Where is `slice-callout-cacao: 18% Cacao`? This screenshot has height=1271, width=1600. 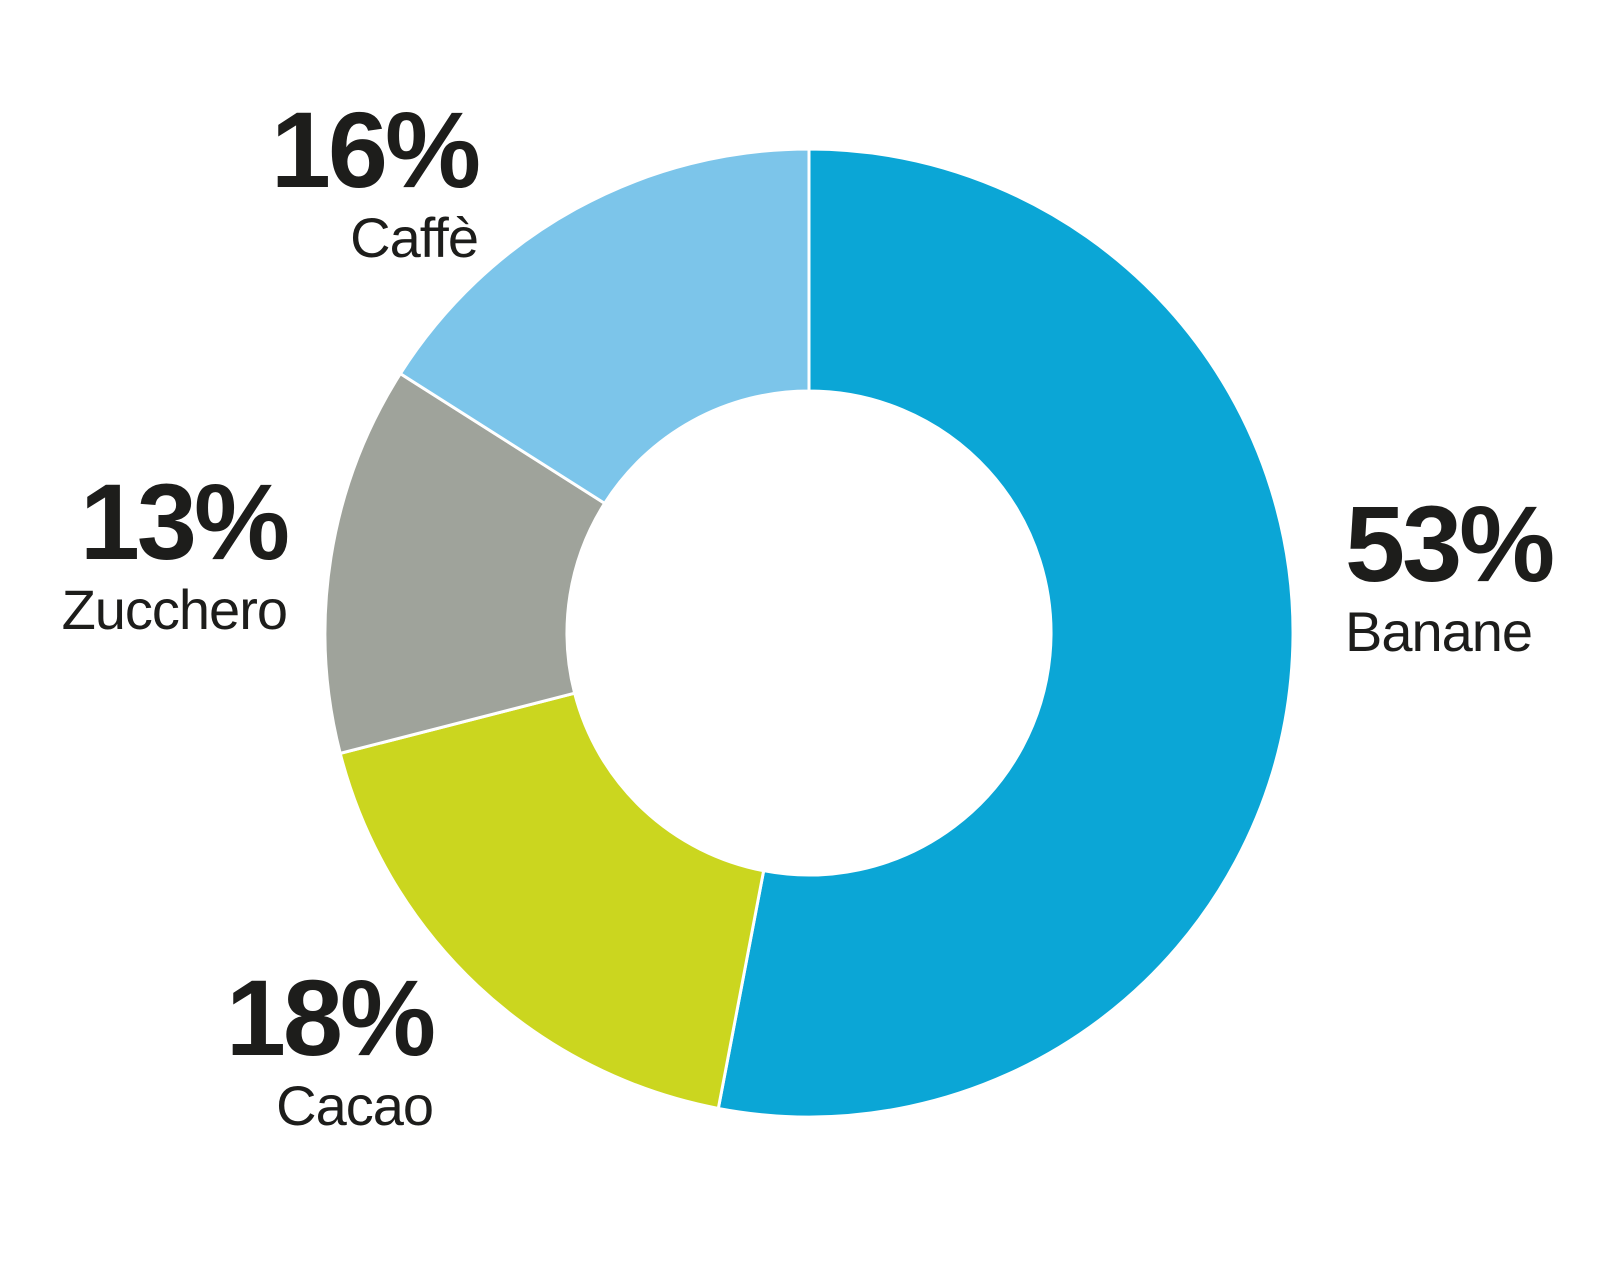
slice-callout-cacao: 18% Cacao is located at coordinates (330, 1047).